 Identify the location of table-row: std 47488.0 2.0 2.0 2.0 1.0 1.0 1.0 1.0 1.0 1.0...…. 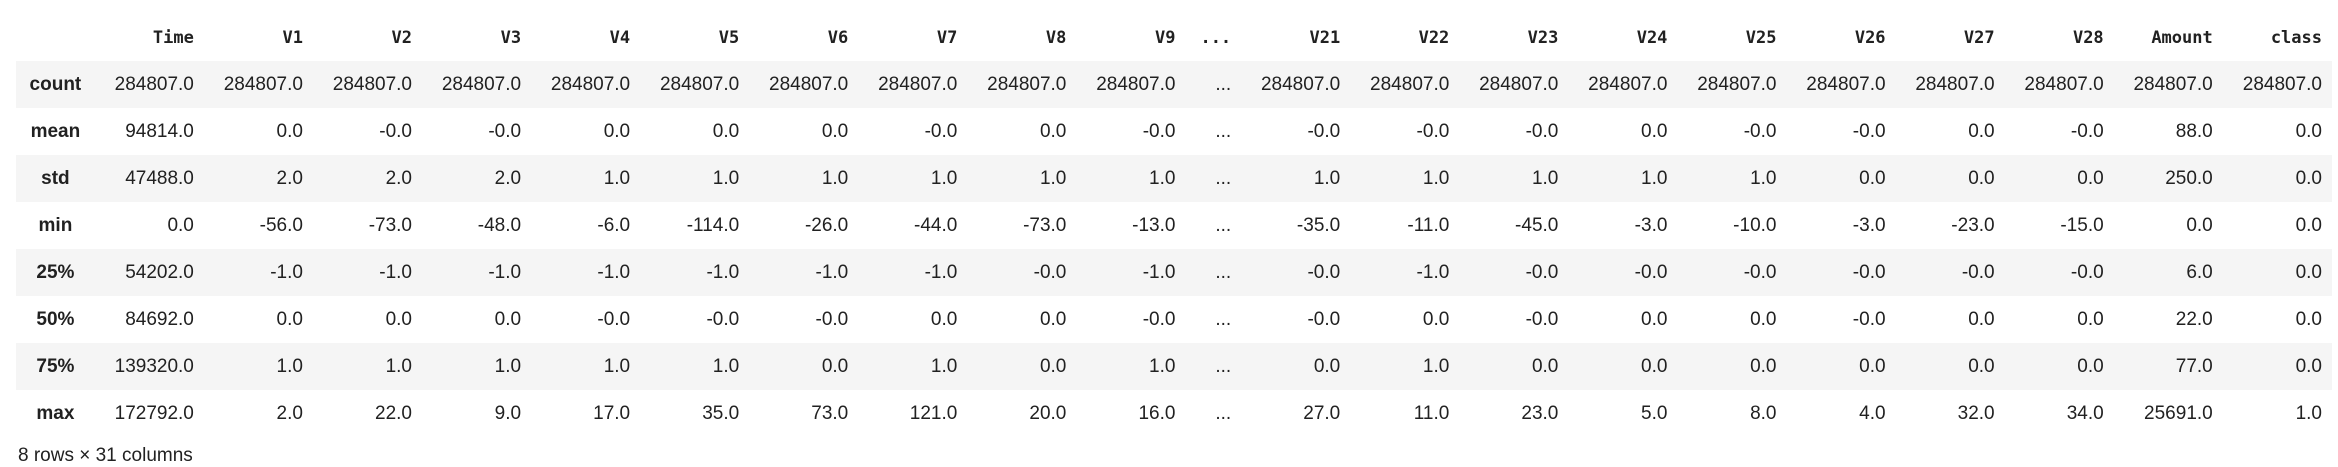
(1174, 178).